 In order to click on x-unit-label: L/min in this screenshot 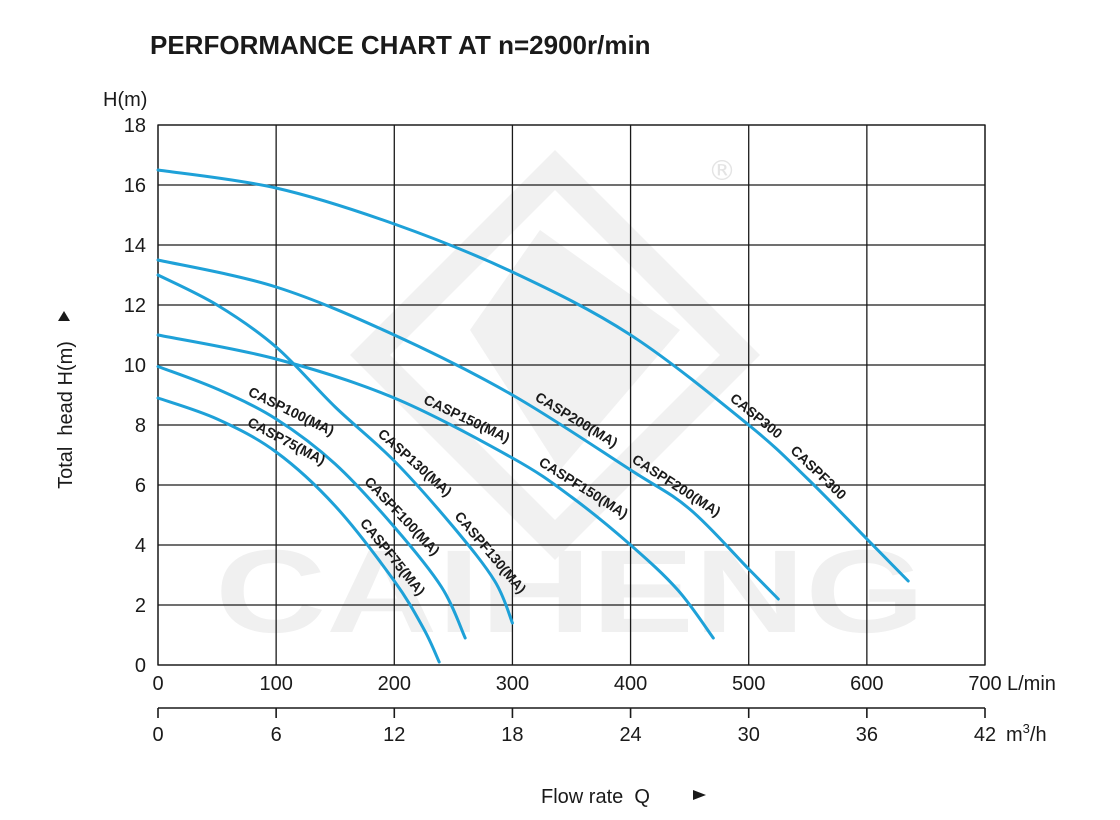, I will do `click(1031, 684)`.